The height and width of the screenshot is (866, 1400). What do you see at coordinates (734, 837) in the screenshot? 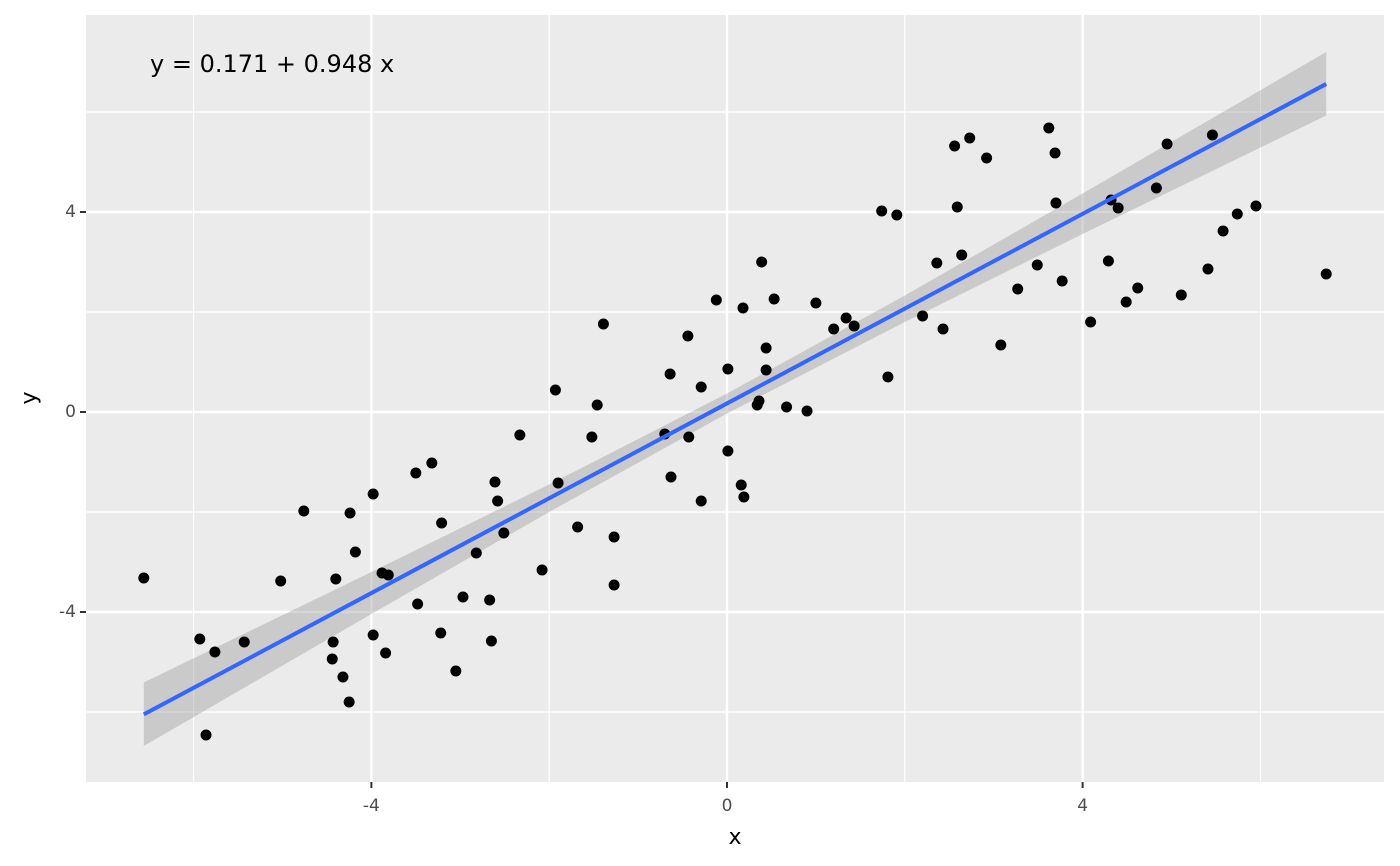
I see `x-axis-title: x` at bounding box center [734, 837].